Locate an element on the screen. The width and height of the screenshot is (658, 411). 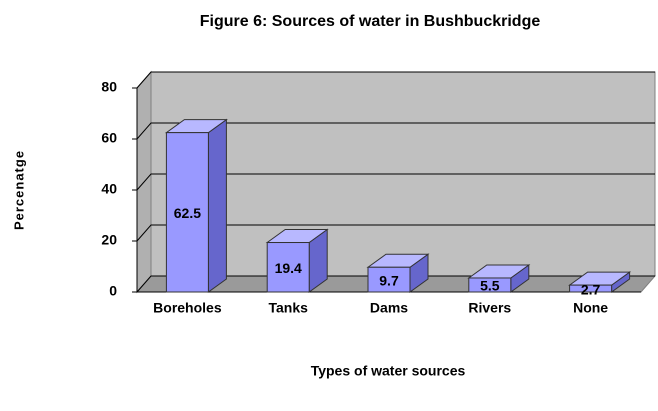
y-tick-label: 80 is located at coordinates (109, 87).